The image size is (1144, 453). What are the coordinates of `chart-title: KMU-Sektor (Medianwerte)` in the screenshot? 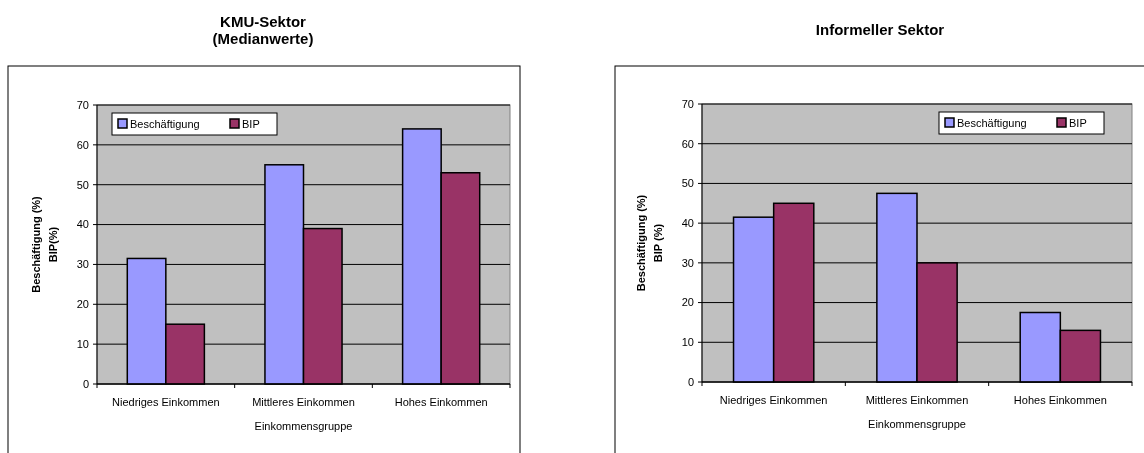 It's located at (263, 30).